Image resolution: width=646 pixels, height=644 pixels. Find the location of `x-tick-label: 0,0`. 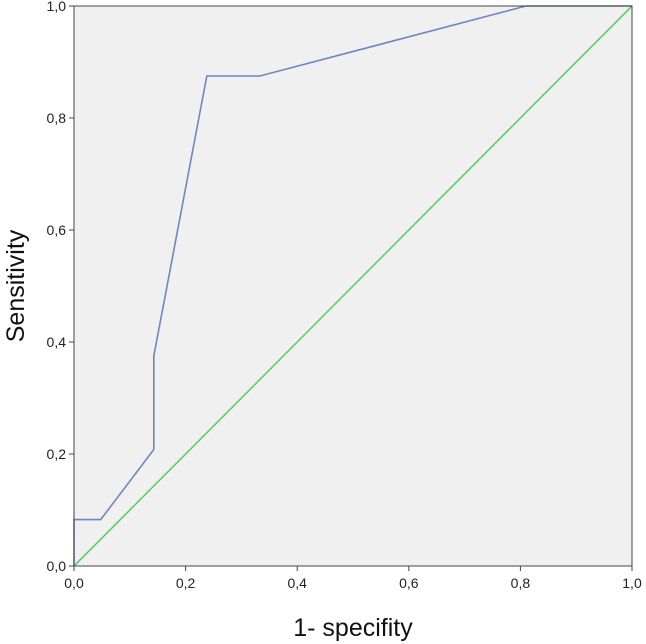

x-tick-label: 0,0 is located at coordinates (74, 583).